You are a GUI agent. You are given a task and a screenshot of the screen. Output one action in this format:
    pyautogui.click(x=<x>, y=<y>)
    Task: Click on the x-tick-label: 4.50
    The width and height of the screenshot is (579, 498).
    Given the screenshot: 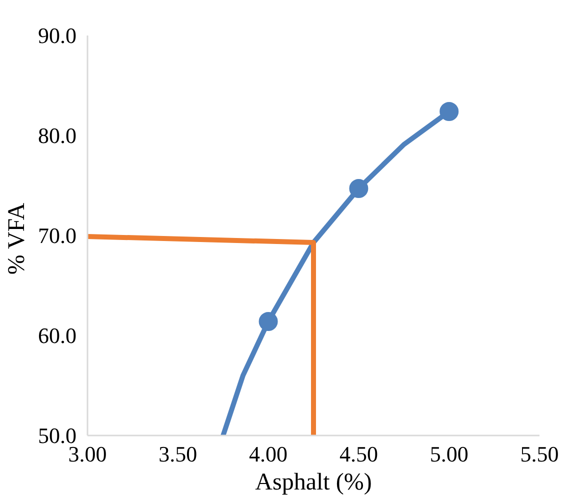 What is the action you would take?
    pyautogui.click(x=358, y=454)
    